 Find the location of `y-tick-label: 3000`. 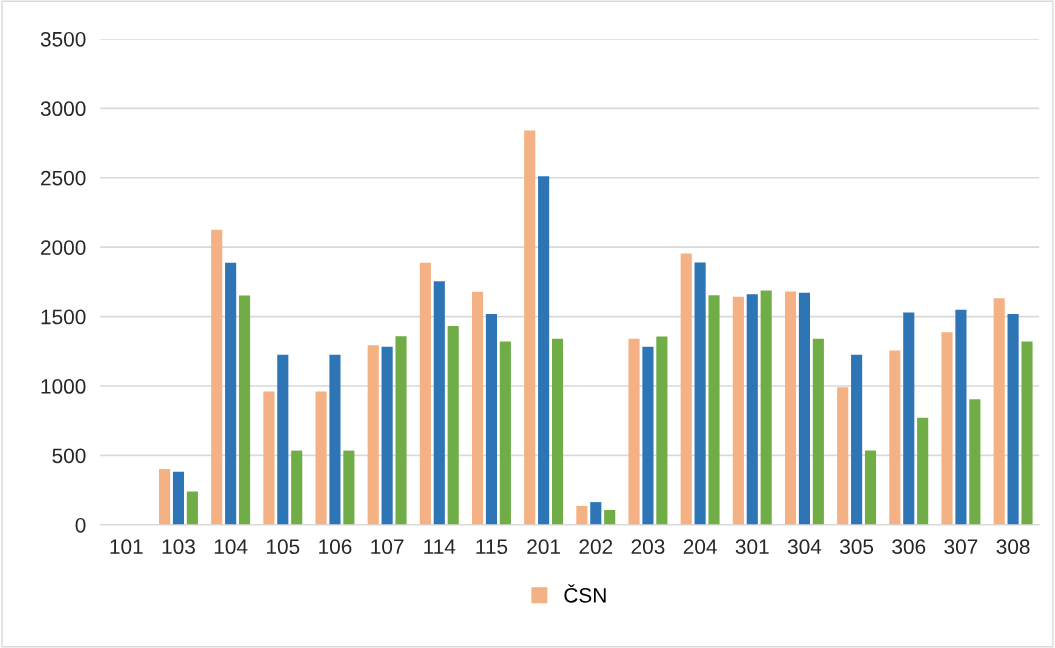

y-tick-label: 3000 is located at coordinates (63, 109).